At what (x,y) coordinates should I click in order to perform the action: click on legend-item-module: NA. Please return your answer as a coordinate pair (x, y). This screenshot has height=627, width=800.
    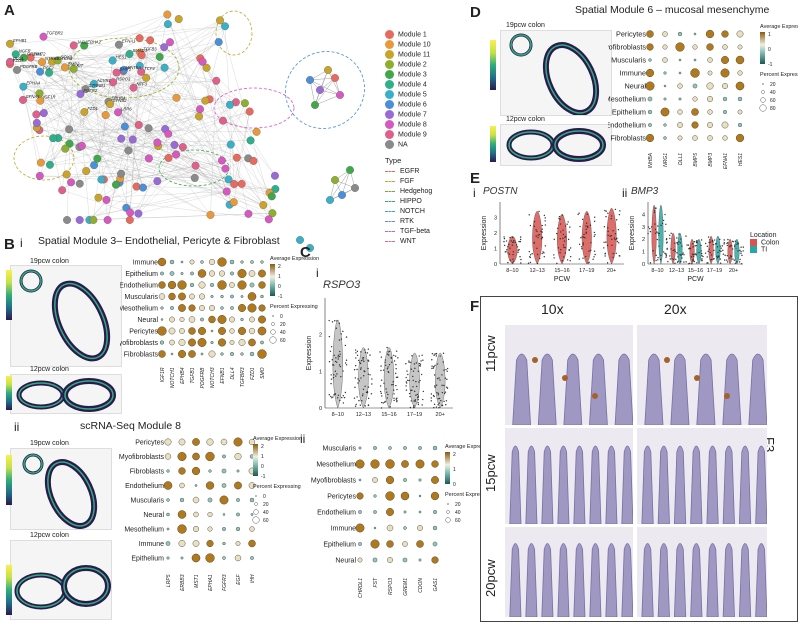
    Looking at the image, I should click on (396, 144).